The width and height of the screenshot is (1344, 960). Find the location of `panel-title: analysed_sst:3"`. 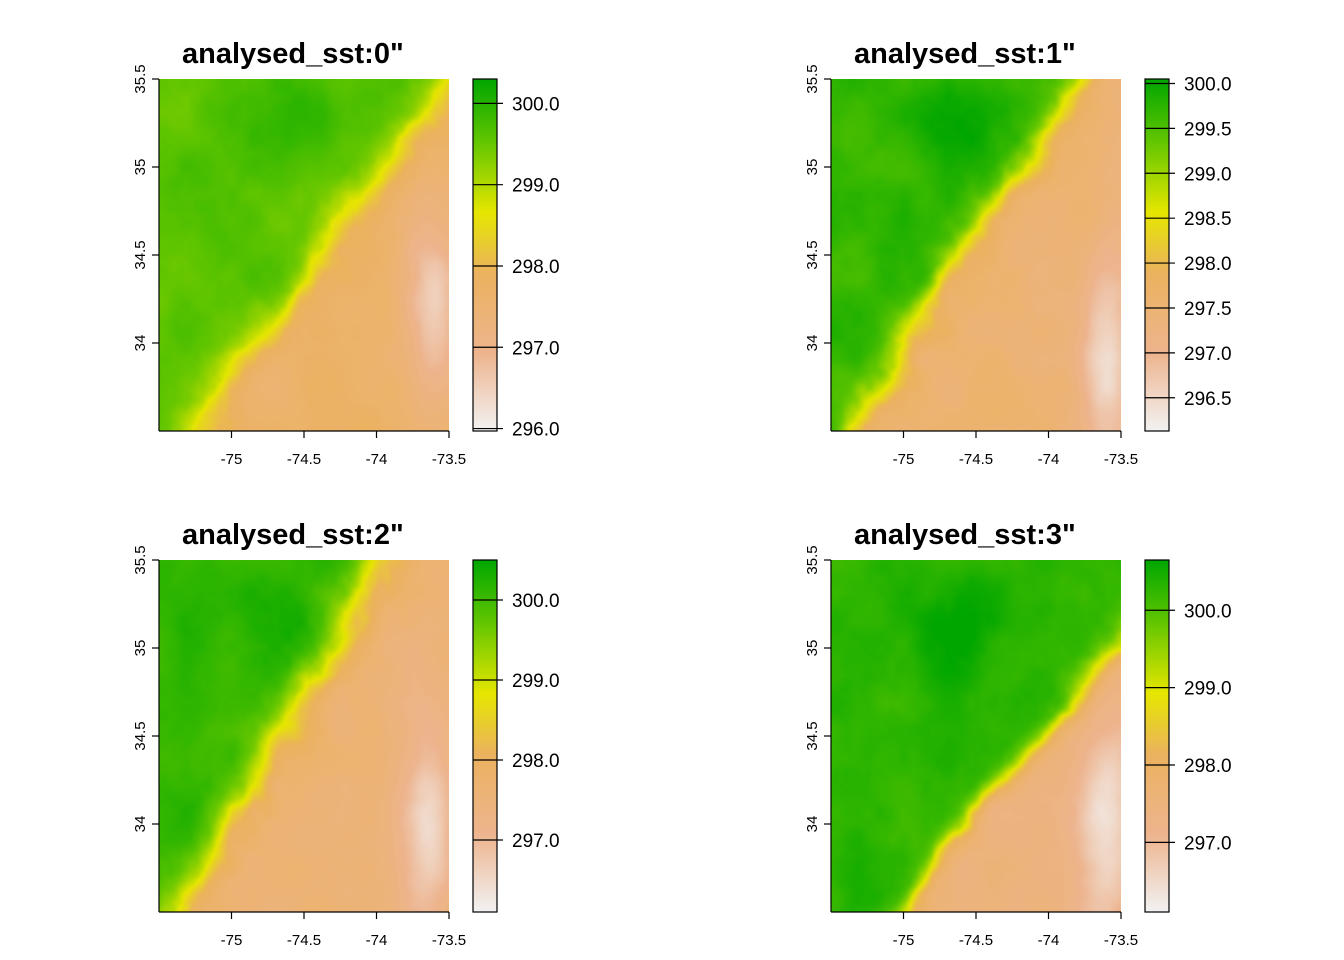

panel-title: analysed_sst:3" is located at coordinates (965, 535).